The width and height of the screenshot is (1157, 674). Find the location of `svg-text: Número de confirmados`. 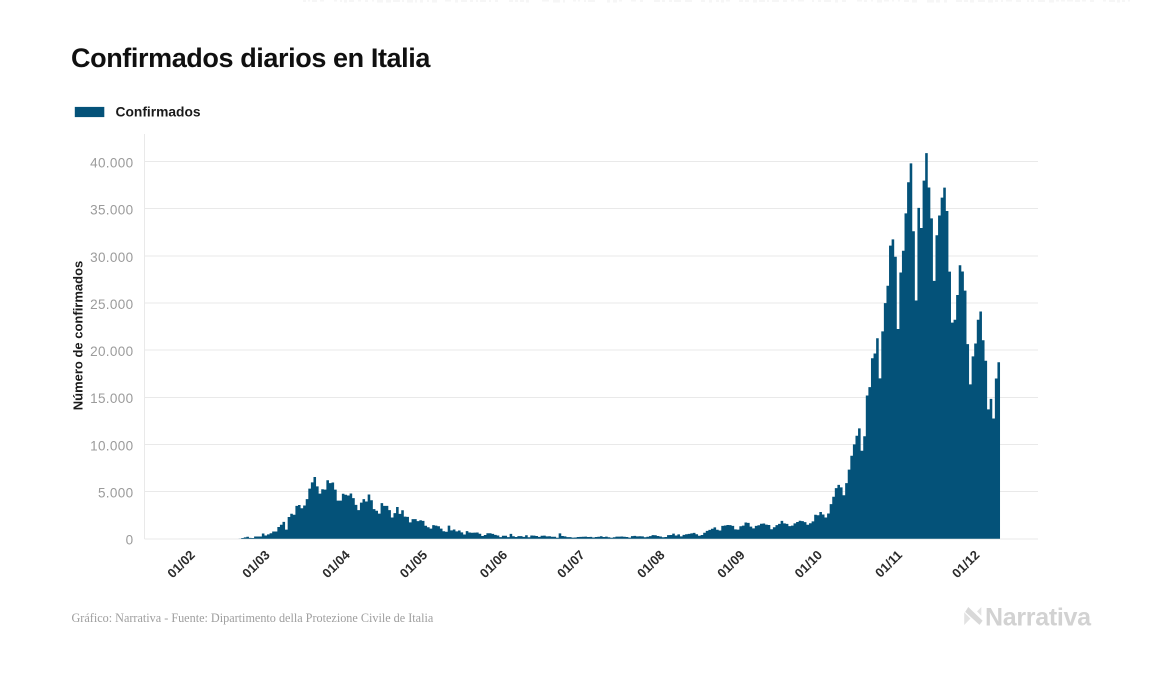

svg-text: Número de confirmados is located at coordinates (78, 336).